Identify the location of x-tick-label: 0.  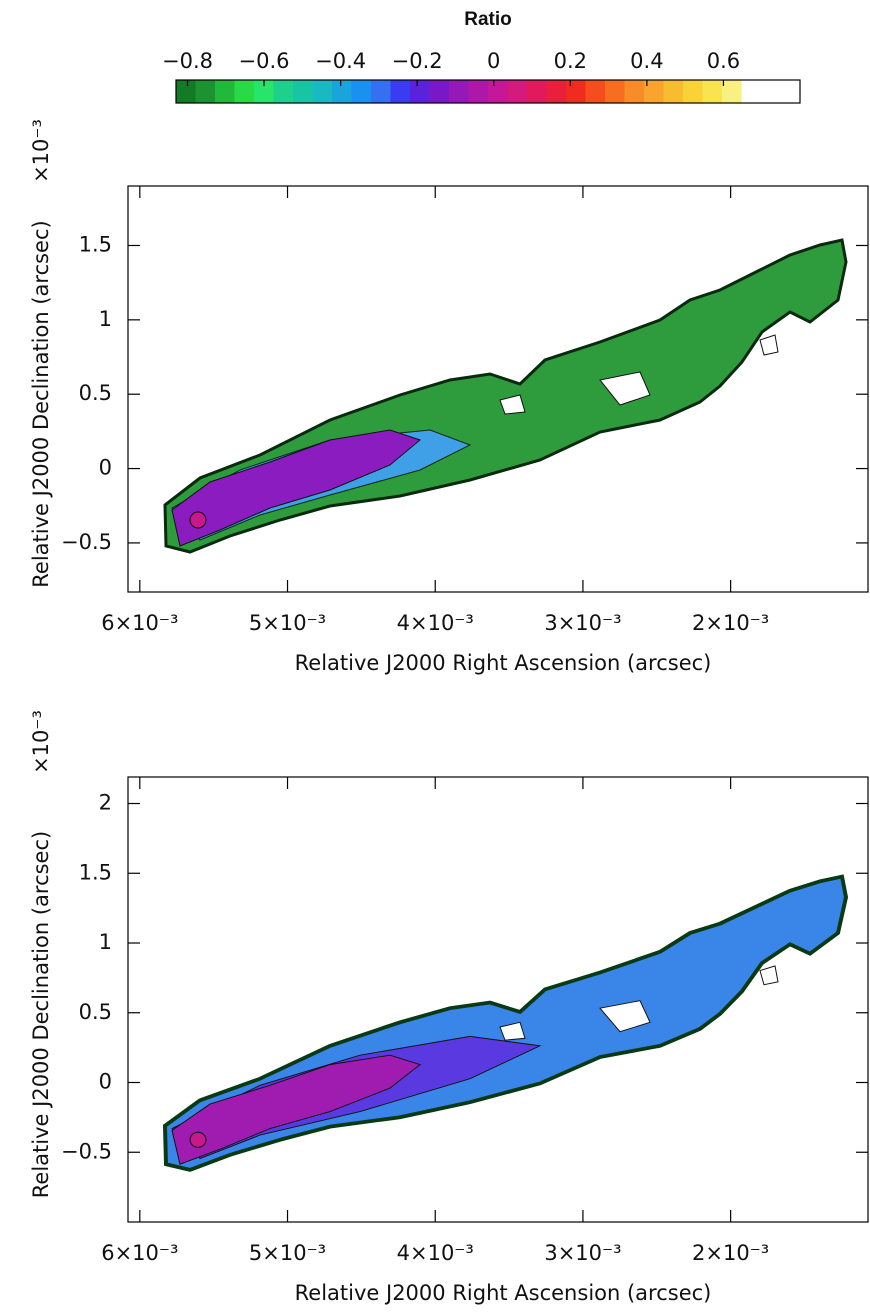
(493, 61).